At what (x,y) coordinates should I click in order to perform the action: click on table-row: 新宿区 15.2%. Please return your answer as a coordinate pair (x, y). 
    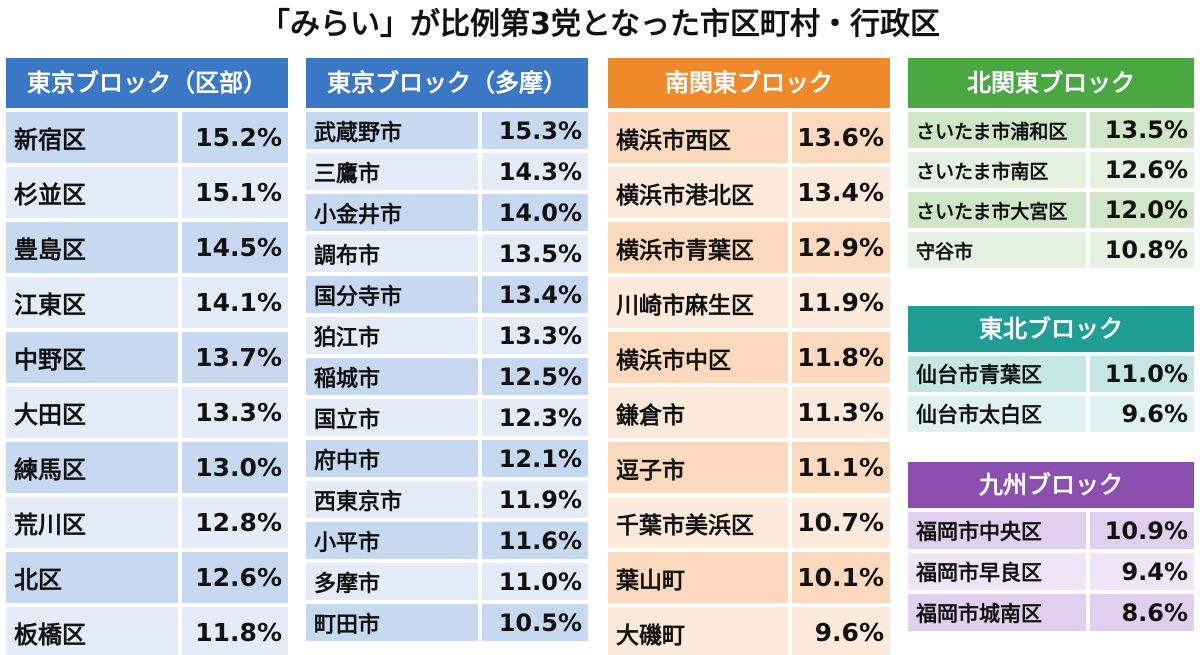
    Looking at the image, I should click on (147, 137).